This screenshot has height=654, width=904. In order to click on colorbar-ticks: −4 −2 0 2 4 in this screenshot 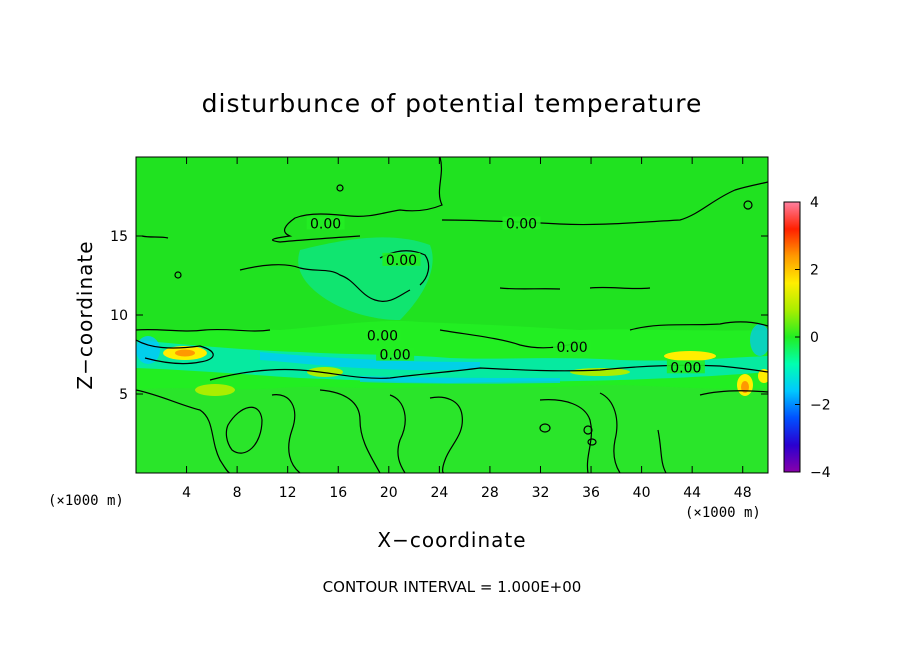, I will do `click(813, 338)`.